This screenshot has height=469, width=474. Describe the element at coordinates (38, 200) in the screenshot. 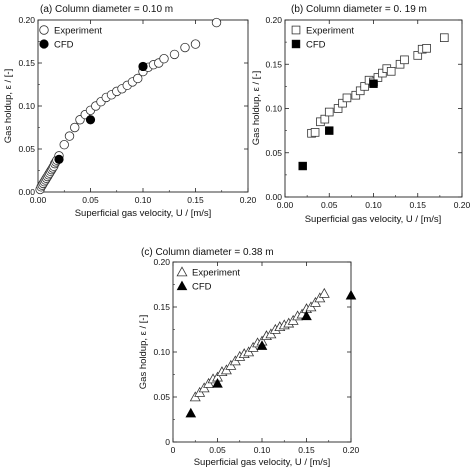

I see `x-tick-label: 0.00` at that location.